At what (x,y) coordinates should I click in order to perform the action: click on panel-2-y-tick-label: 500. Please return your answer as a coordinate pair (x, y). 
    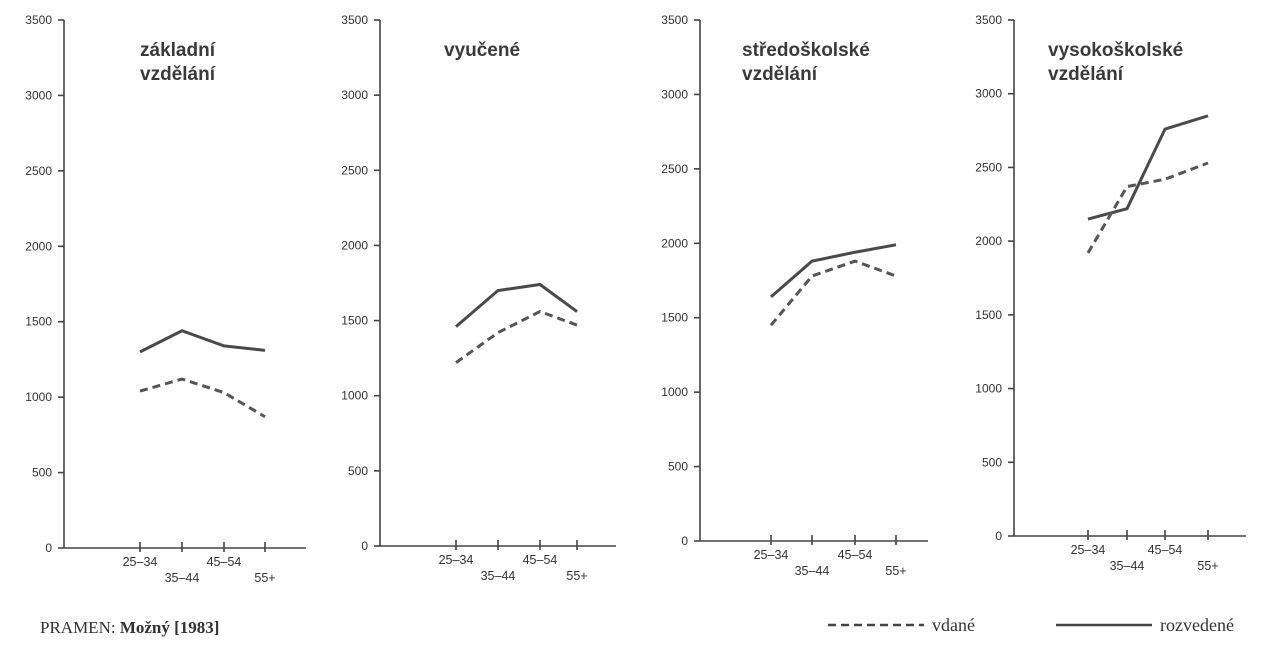
    Looking at the image, I should click on (358, 471).